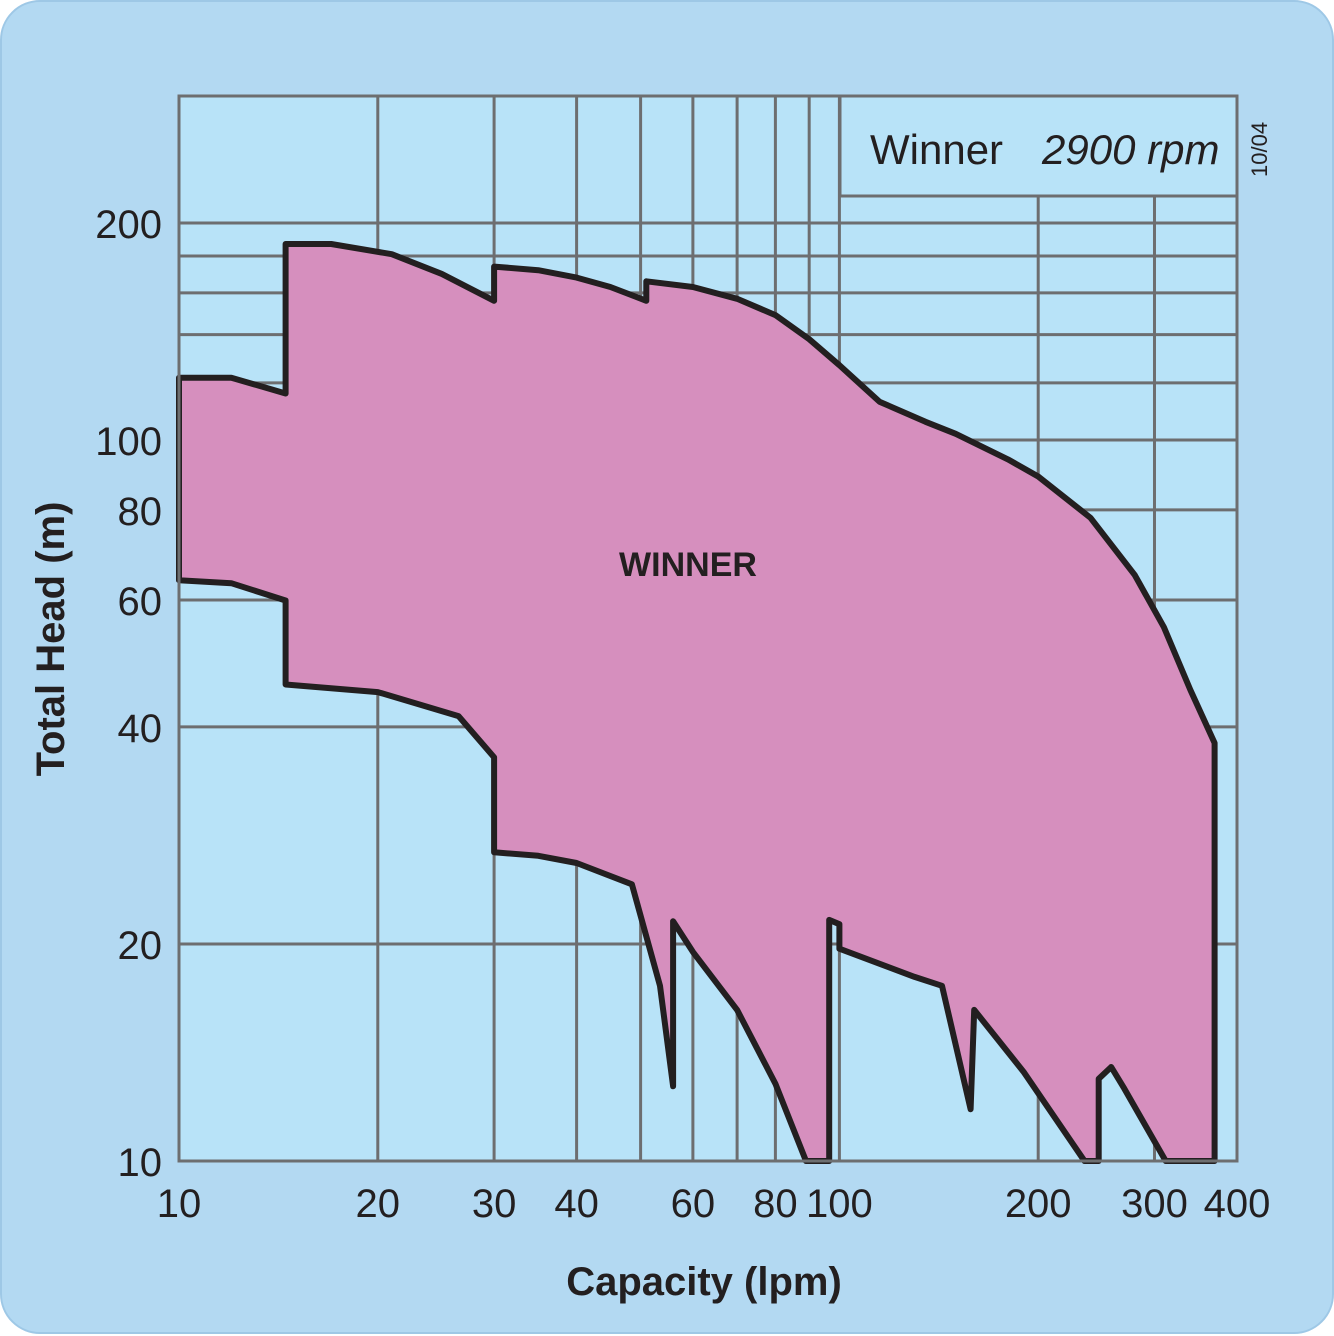 The image size is (1334, 1336). I want to click on y-tick-label: 40, so click(140, 729).